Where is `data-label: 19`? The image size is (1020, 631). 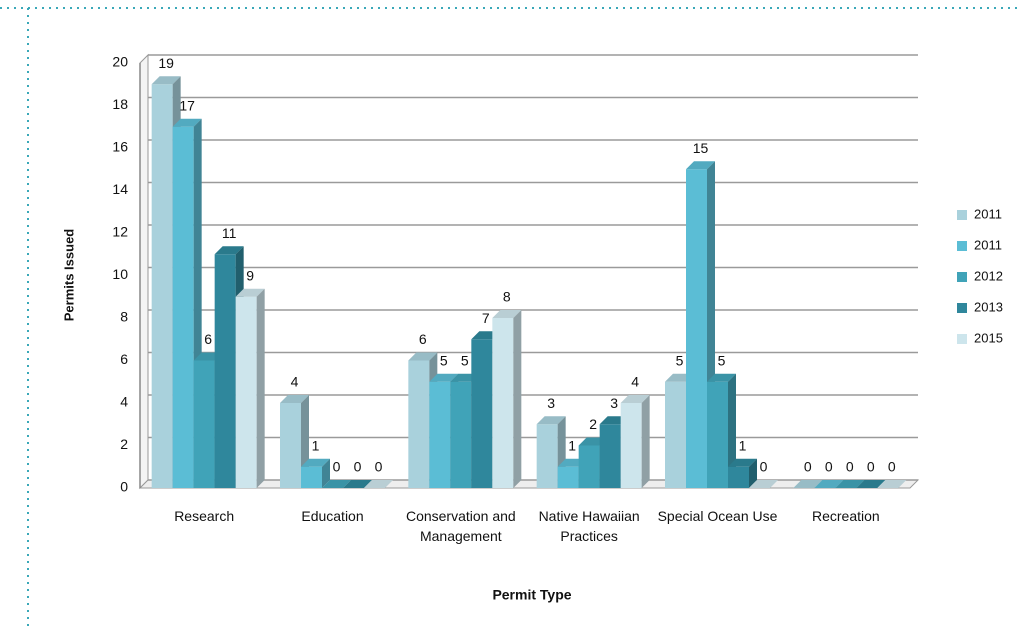
data-label: 19 is located at coordinates (166, 63).